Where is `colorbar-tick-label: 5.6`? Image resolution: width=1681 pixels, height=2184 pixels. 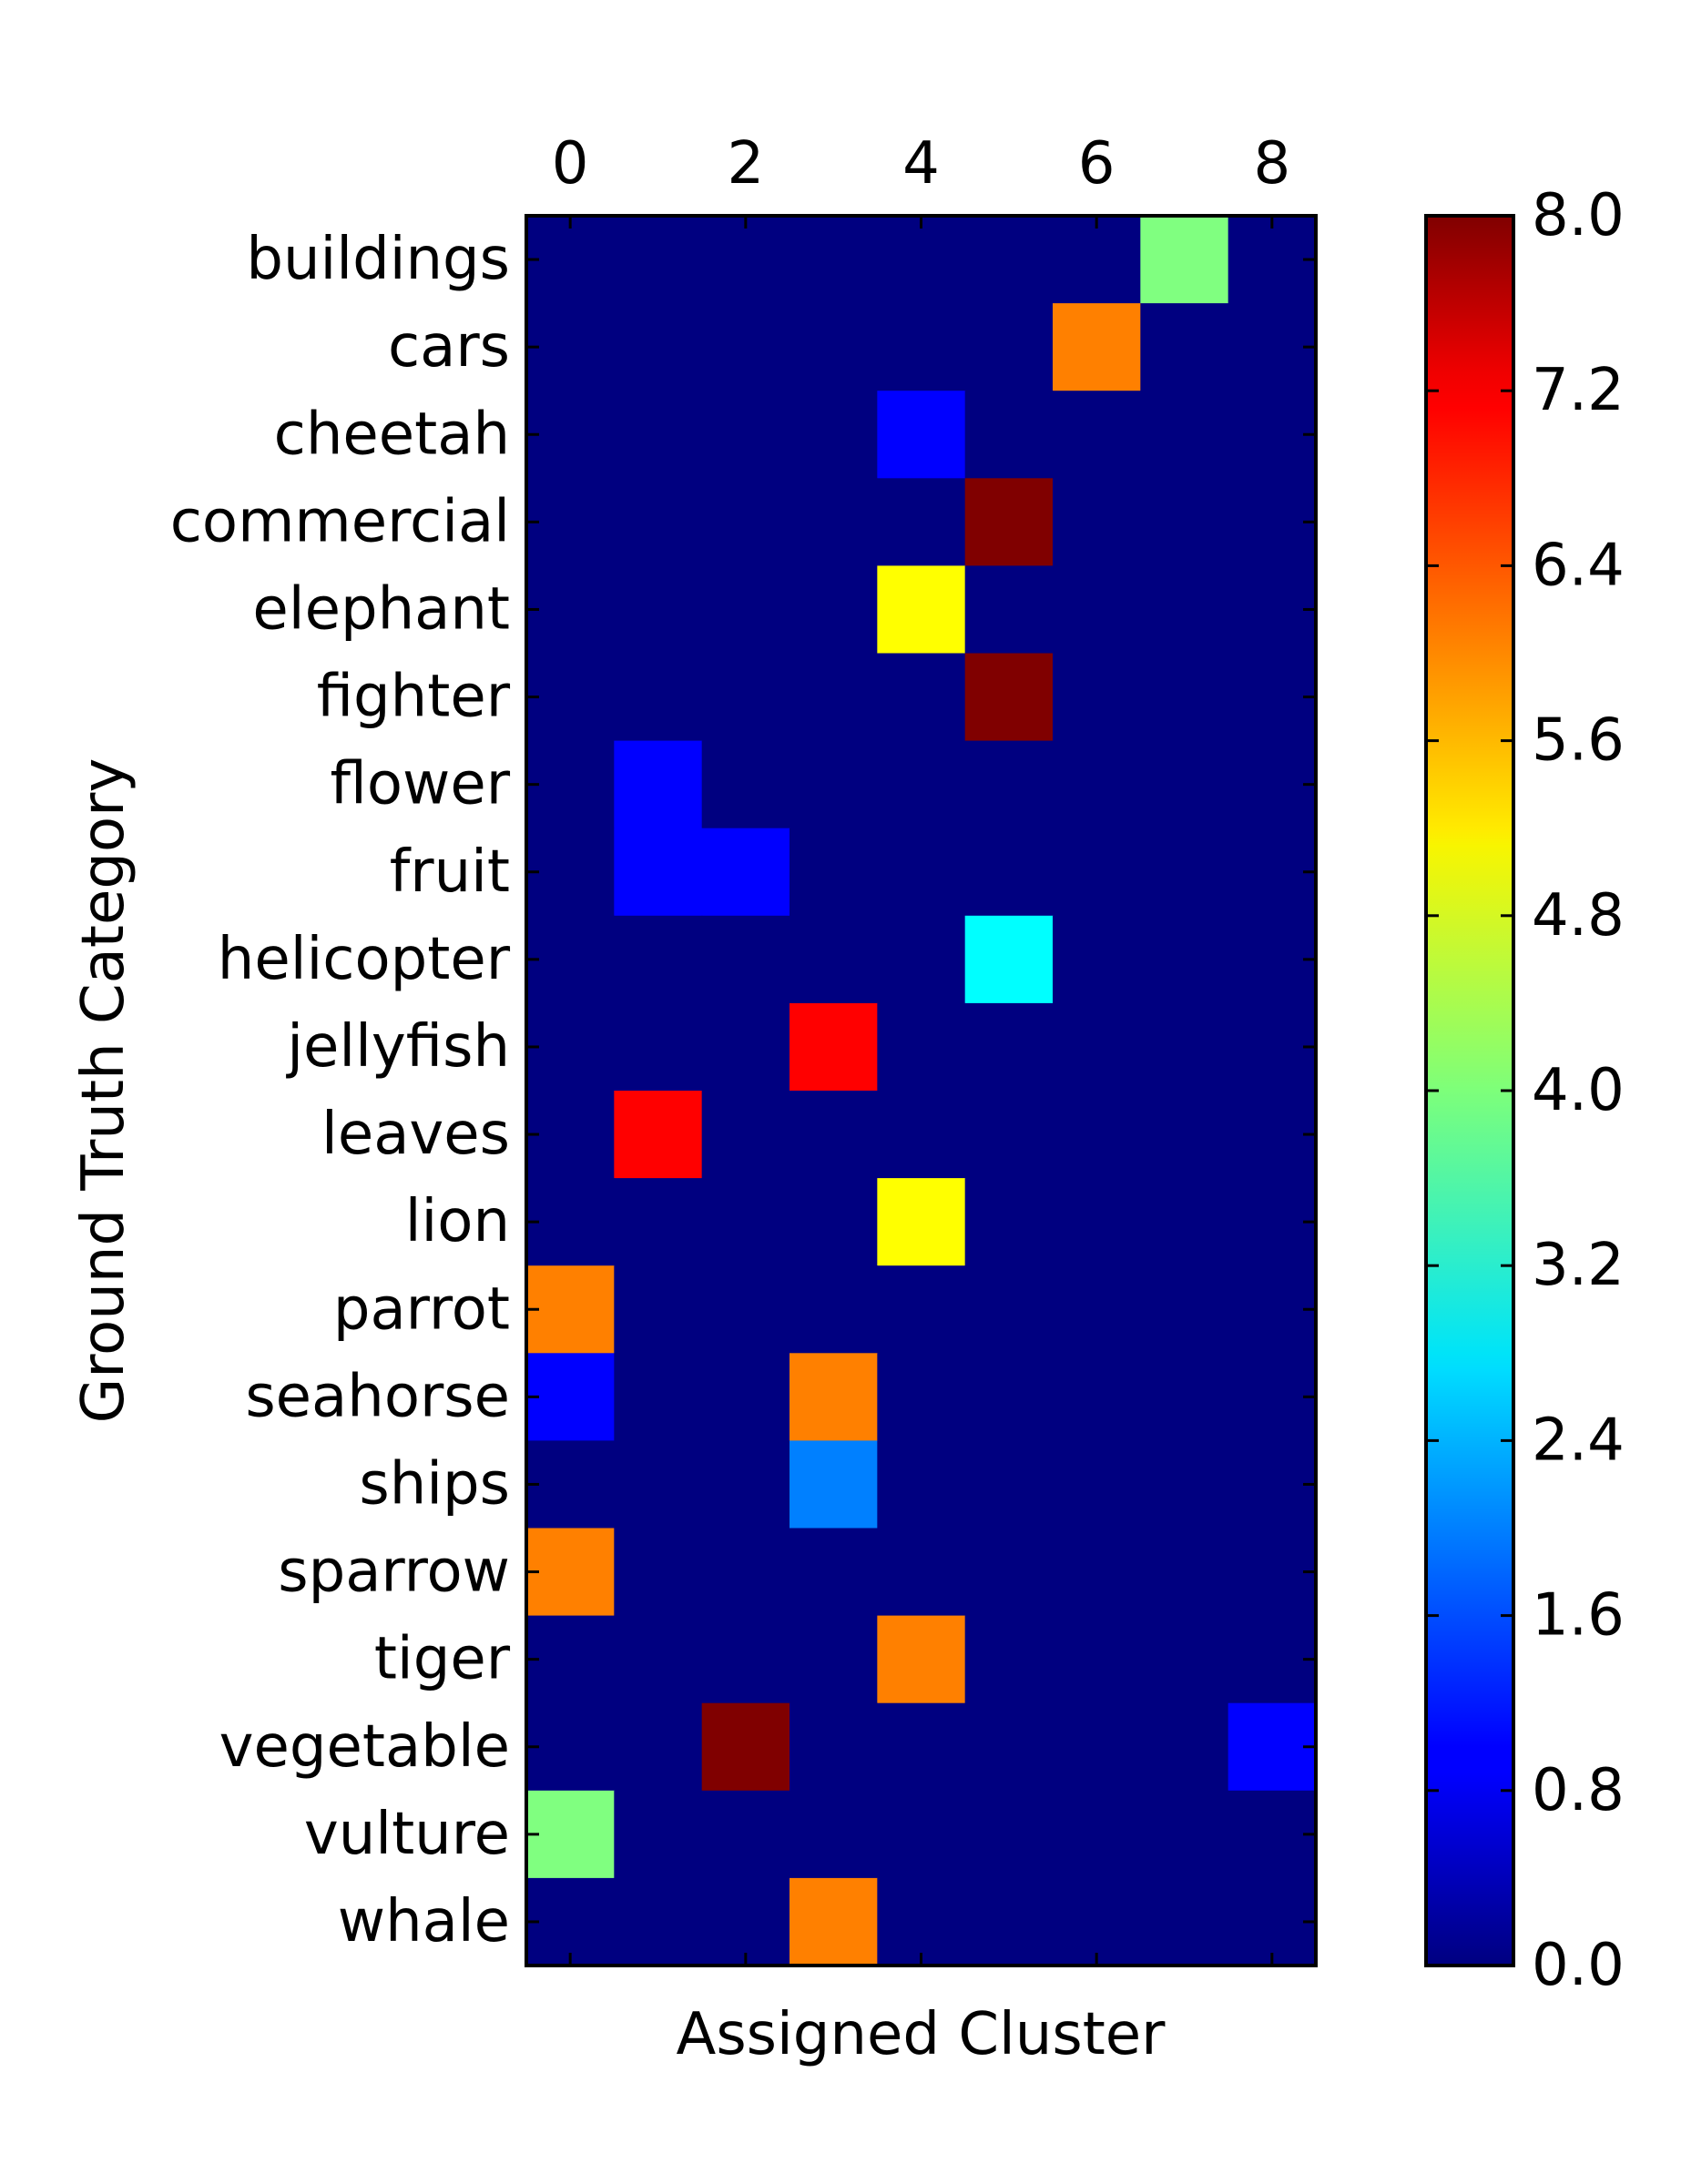
colorbar-tick-label: 5.6 is located at coordinates (1578, 741).